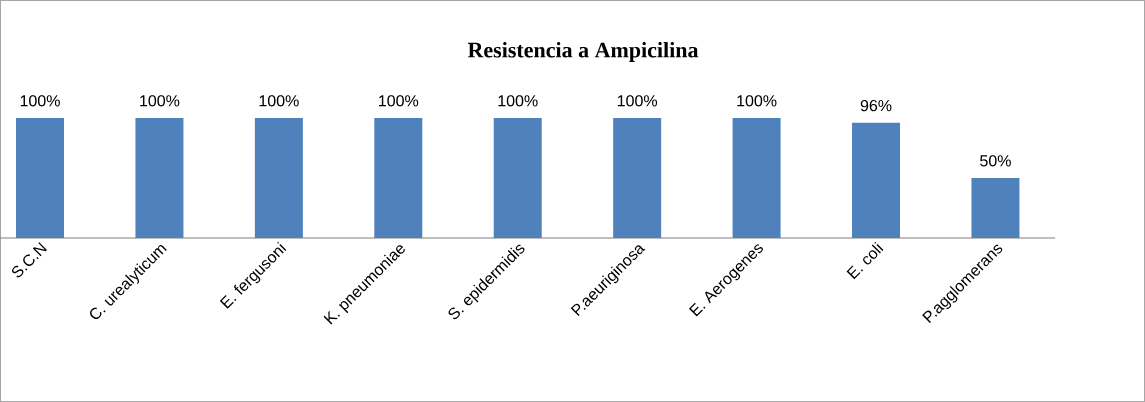 The height and width of the screenshot is (402, 1145). What do you see at coordinates (583, 52) in the screenshot?
I see `chart-title: Resistencia a Ampicilina` at bounding box center [583, 52].